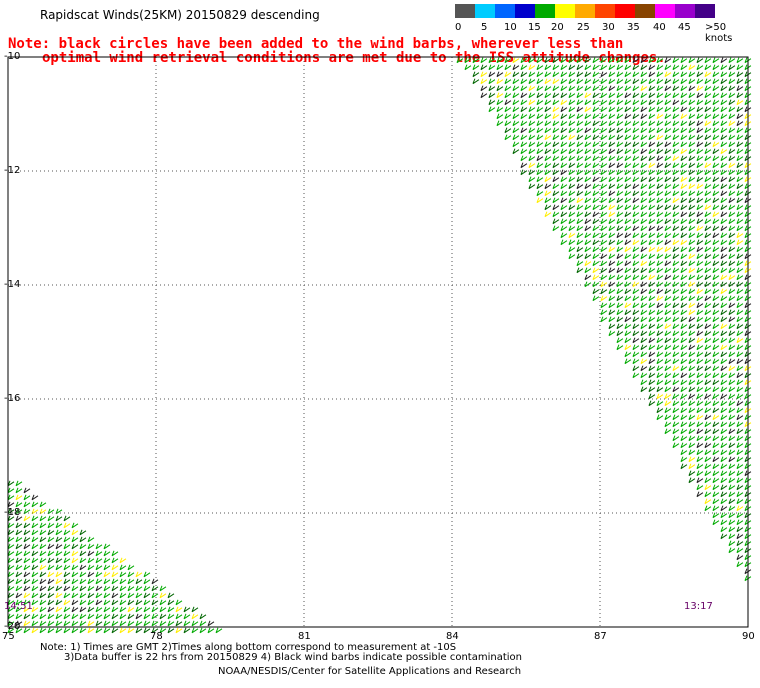 This screenshot has width=760, height=688. I want to click on legend-label: 40, so click(659, 27).